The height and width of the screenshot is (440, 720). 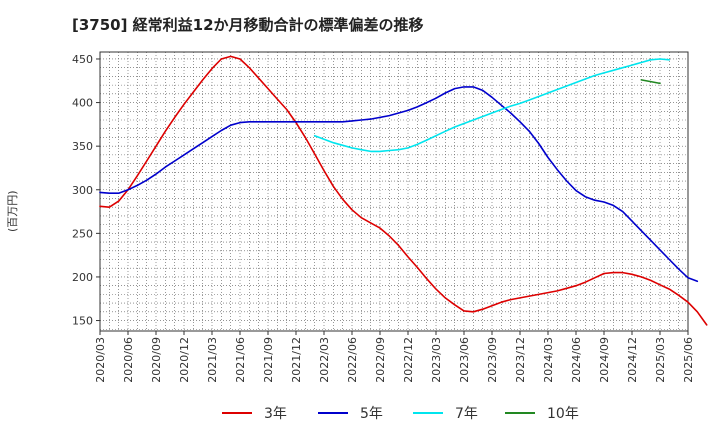 What do you see at coordinates (275, 414) in the screenshot?
I see `legend-label-1: 3年` at bounding box center [275, 414].